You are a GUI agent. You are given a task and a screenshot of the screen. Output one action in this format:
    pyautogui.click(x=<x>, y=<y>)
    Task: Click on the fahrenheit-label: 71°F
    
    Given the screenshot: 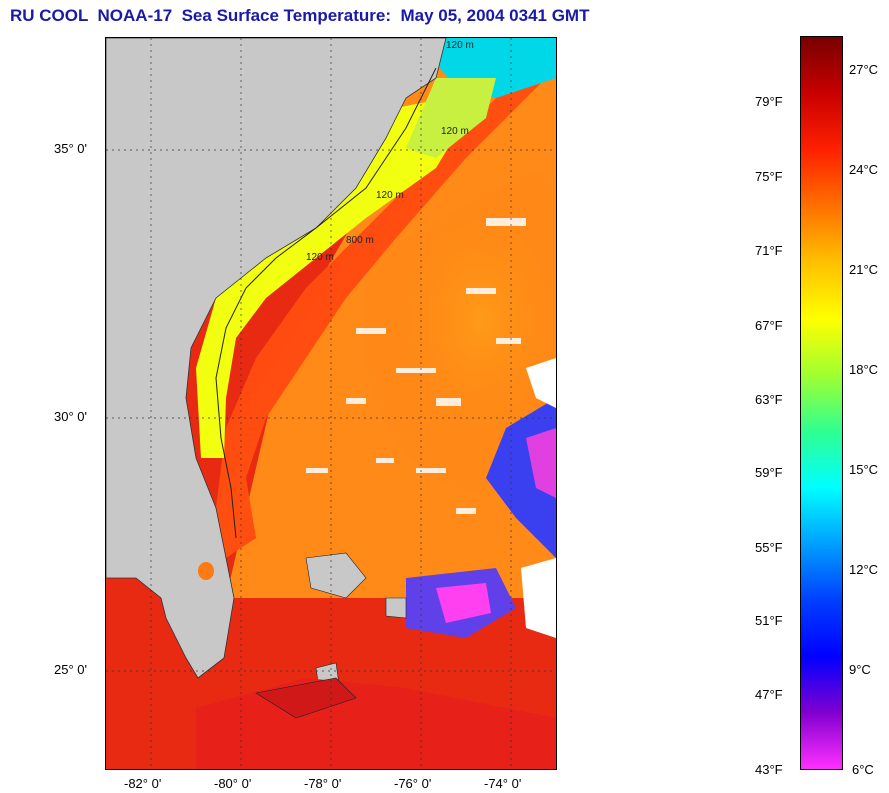 What is the action you would take?
    pyautogui.click(x=769, y=250)
    